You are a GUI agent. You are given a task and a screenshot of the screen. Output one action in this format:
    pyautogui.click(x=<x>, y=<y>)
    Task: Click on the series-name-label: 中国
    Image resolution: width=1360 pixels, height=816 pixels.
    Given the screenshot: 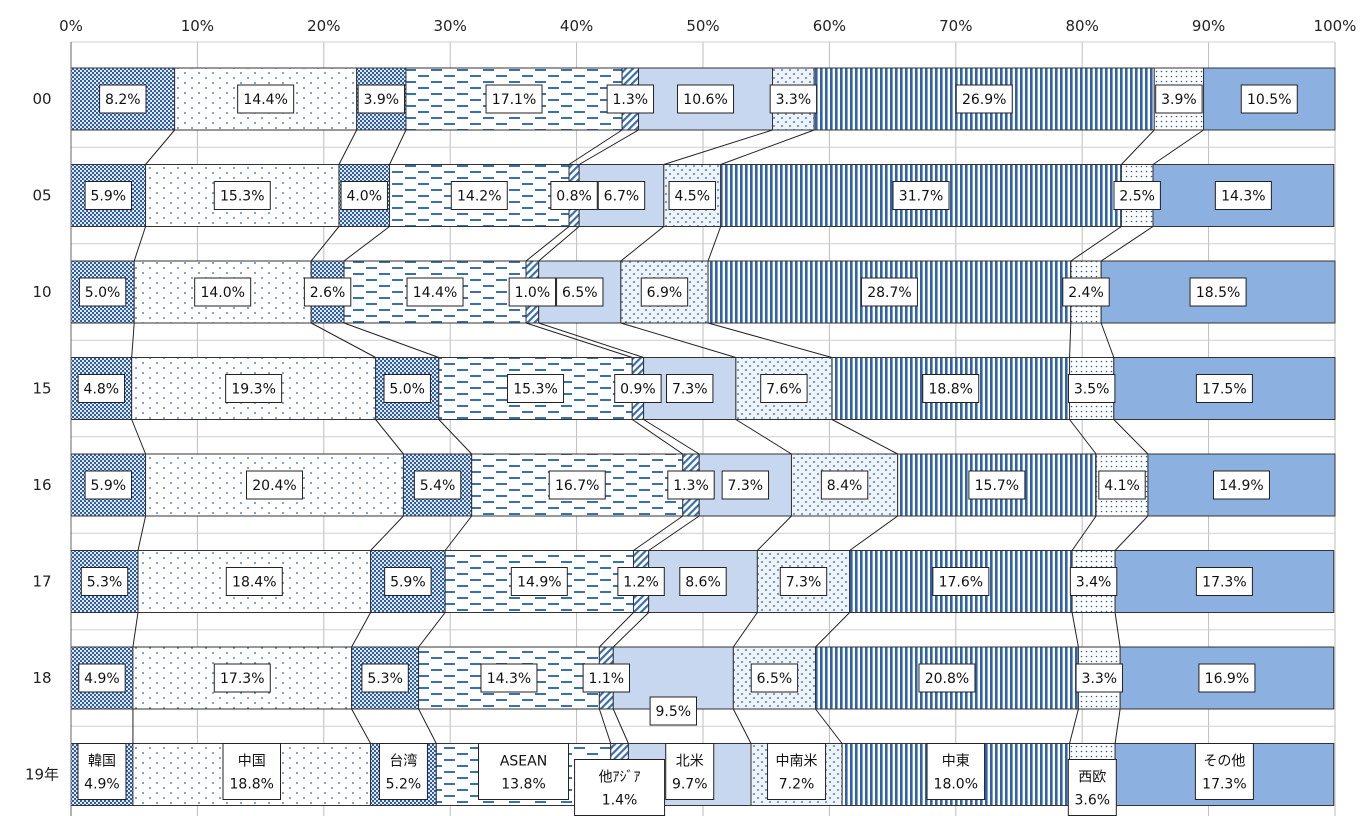 What is the action you would take?
    pyautogui.click(x=252, y=762)
    